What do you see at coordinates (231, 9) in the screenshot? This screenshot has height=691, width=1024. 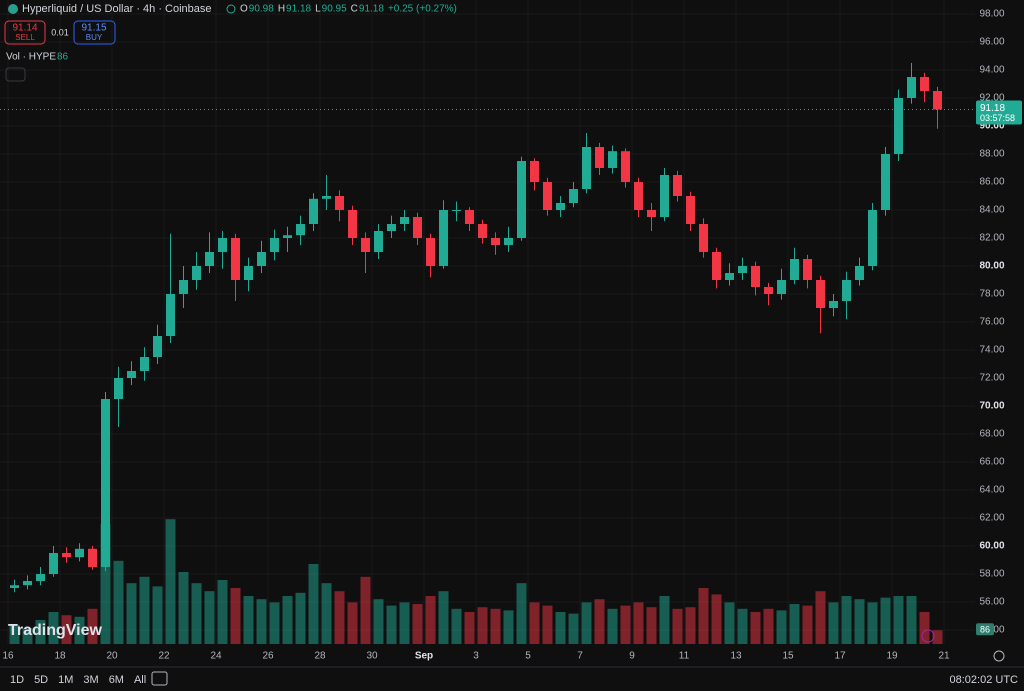 I see `status-dot` at bounding box center [231, 9].